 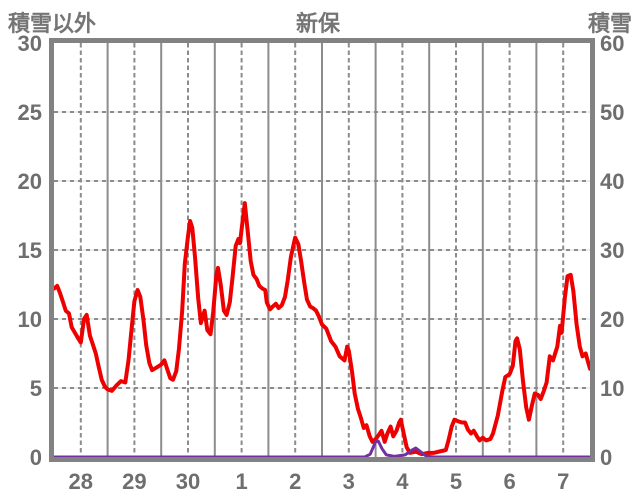 I want to click on left-axis-tick-label: 5, so click(x=35, y=388).